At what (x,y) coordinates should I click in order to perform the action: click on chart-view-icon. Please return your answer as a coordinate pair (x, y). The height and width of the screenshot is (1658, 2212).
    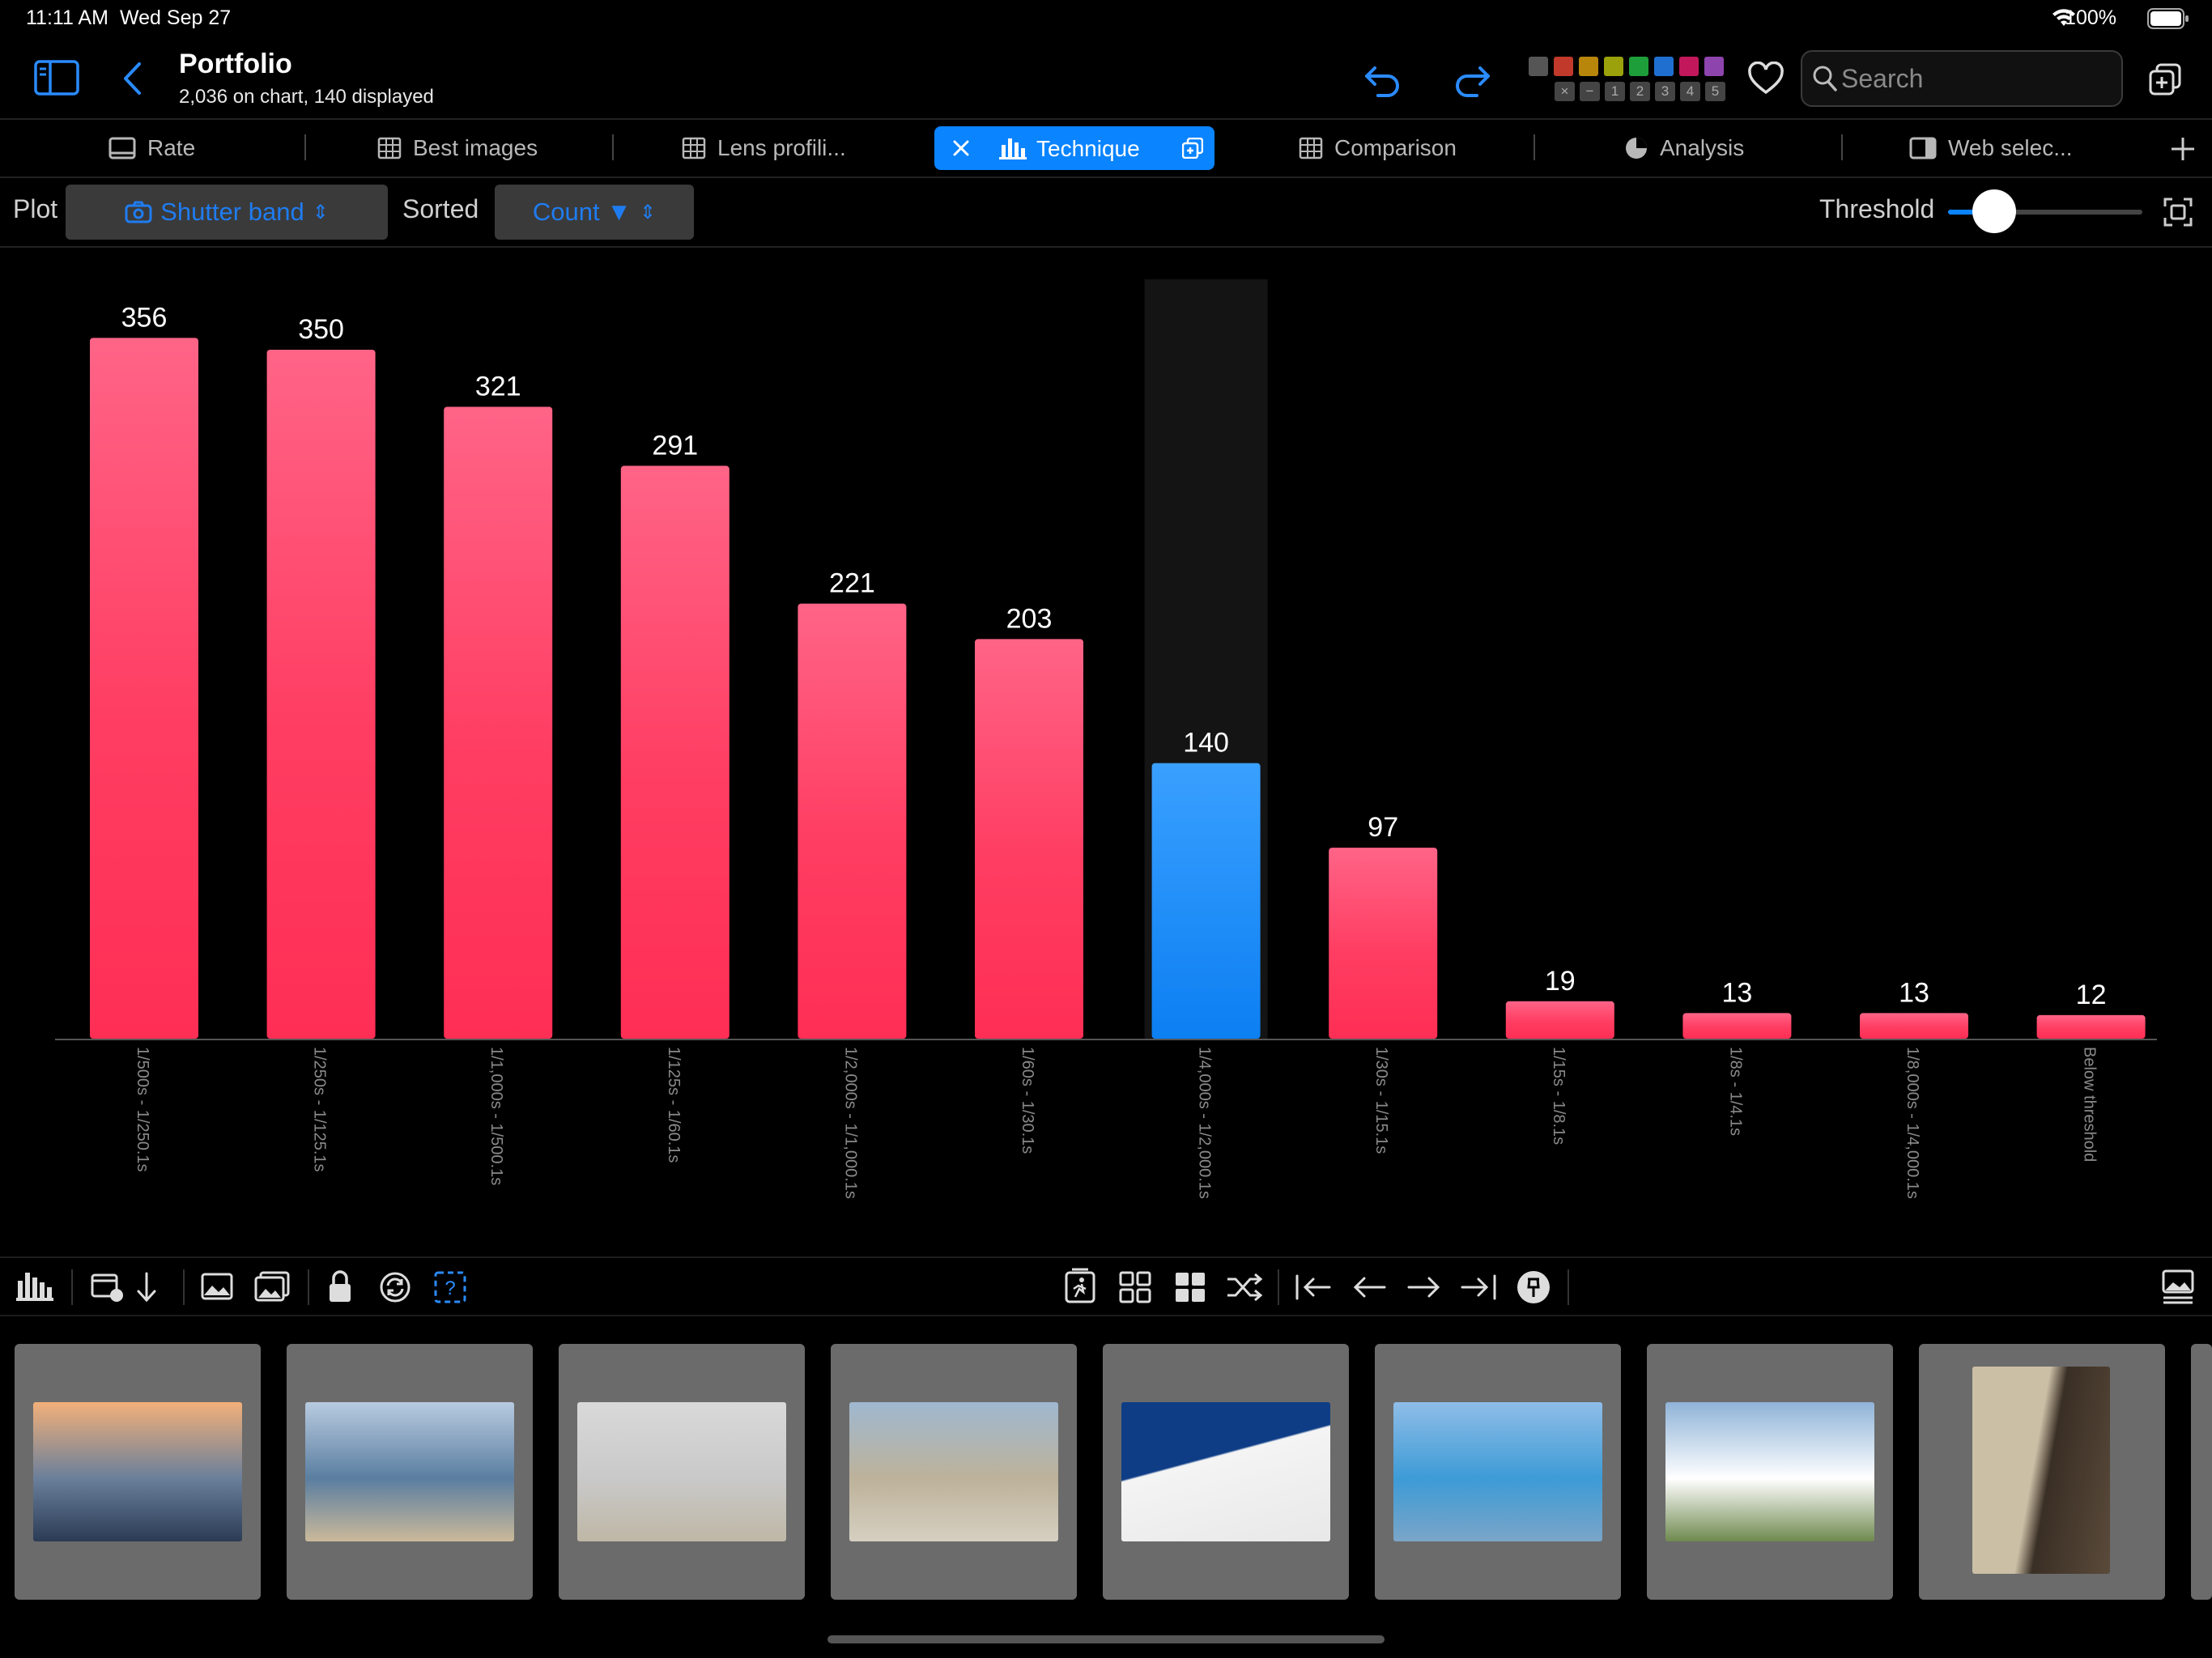
    Looking at the image, I should click on (34, 1285).